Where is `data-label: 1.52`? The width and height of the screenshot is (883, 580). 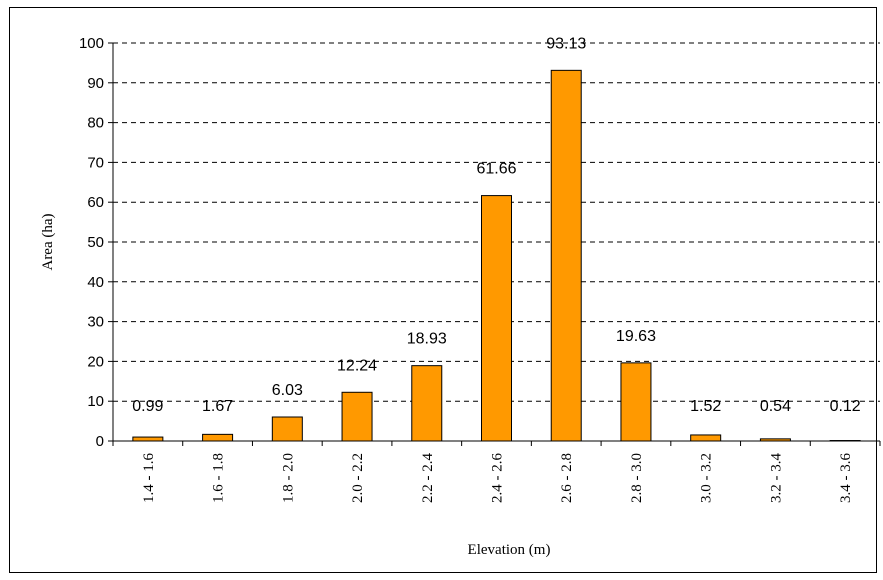
data-label: 1.52 is located at coordinates (705, 406).